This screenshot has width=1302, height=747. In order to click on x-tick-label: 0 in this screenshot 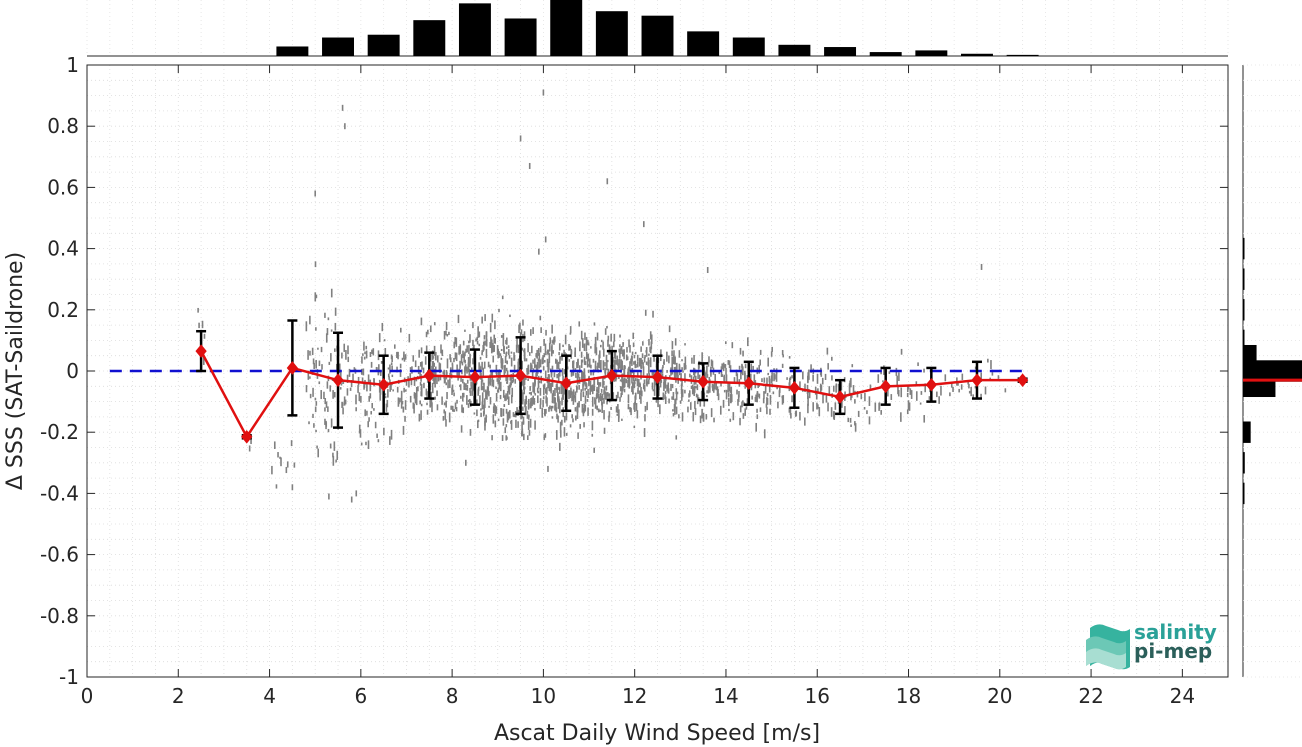, I will do `click(87, 696)`.